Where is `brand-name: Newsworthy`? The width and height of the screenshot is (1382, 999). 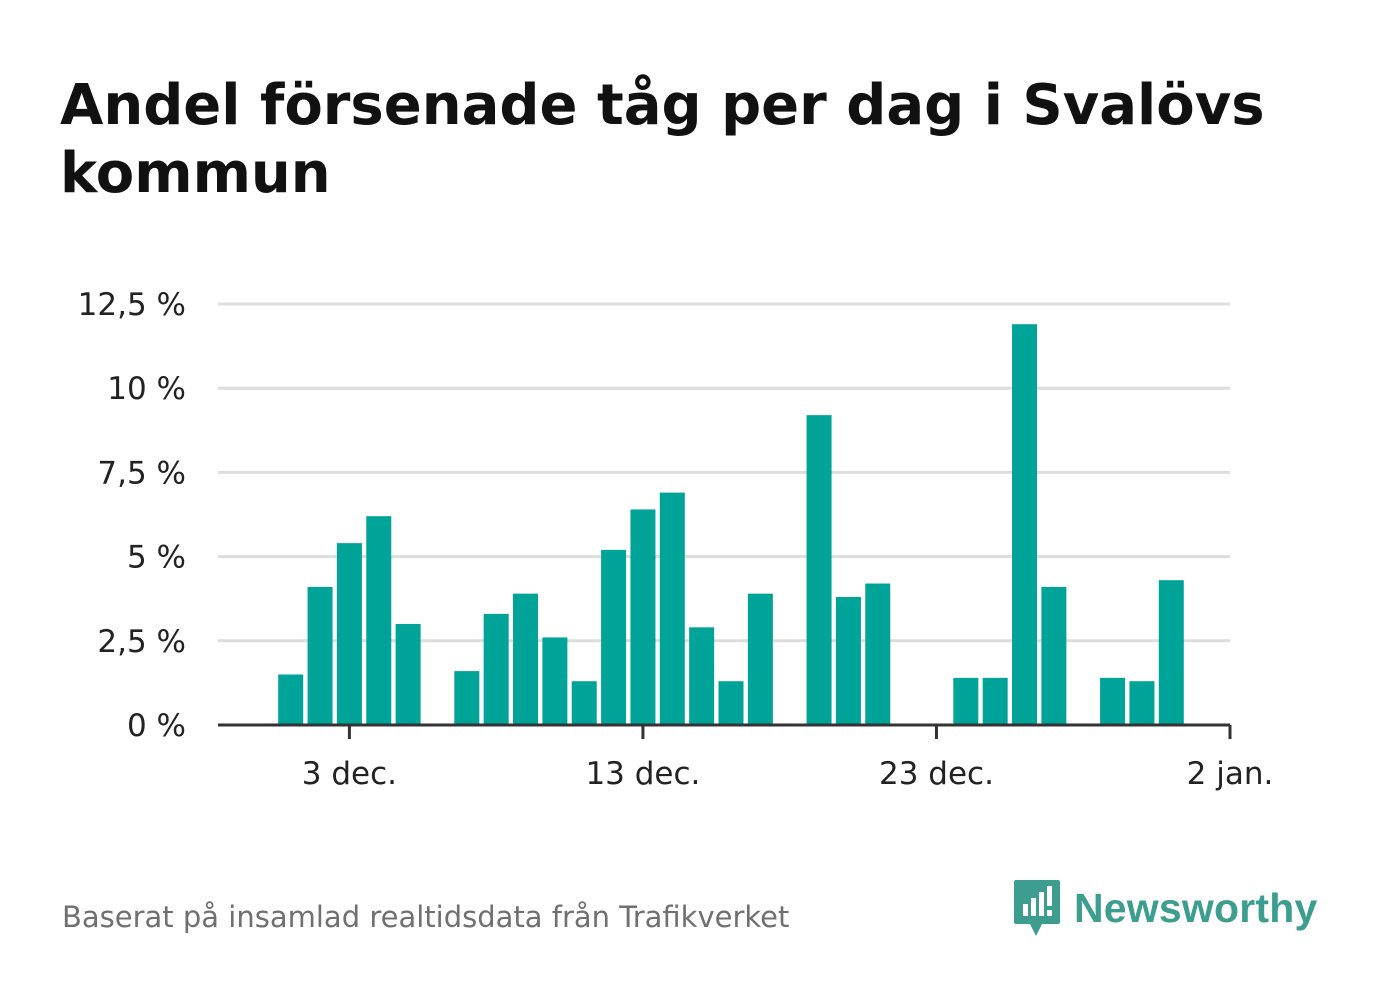
brand-name: Newsworthy is located at coordinates (1196, 907).